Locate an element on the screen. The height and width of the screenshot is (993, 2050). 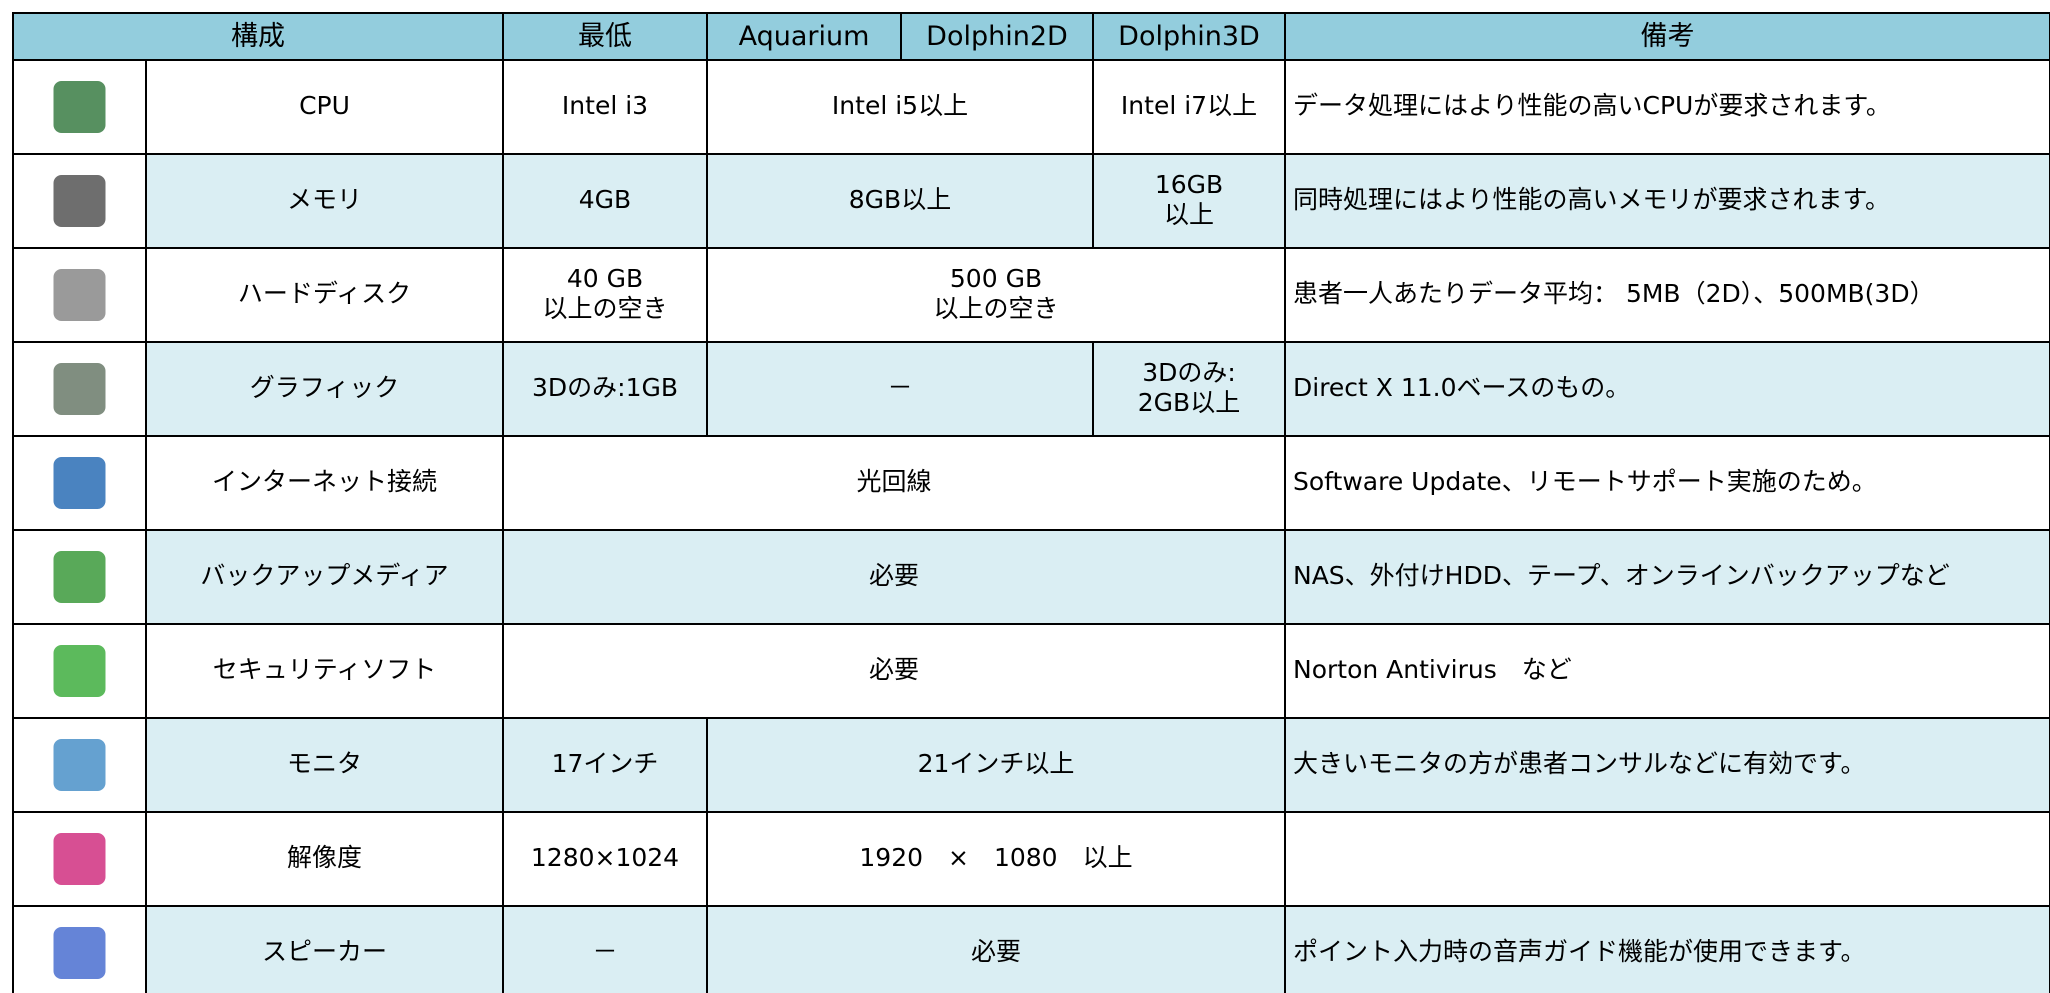
header-bg is located at coordinates (1031, 36).